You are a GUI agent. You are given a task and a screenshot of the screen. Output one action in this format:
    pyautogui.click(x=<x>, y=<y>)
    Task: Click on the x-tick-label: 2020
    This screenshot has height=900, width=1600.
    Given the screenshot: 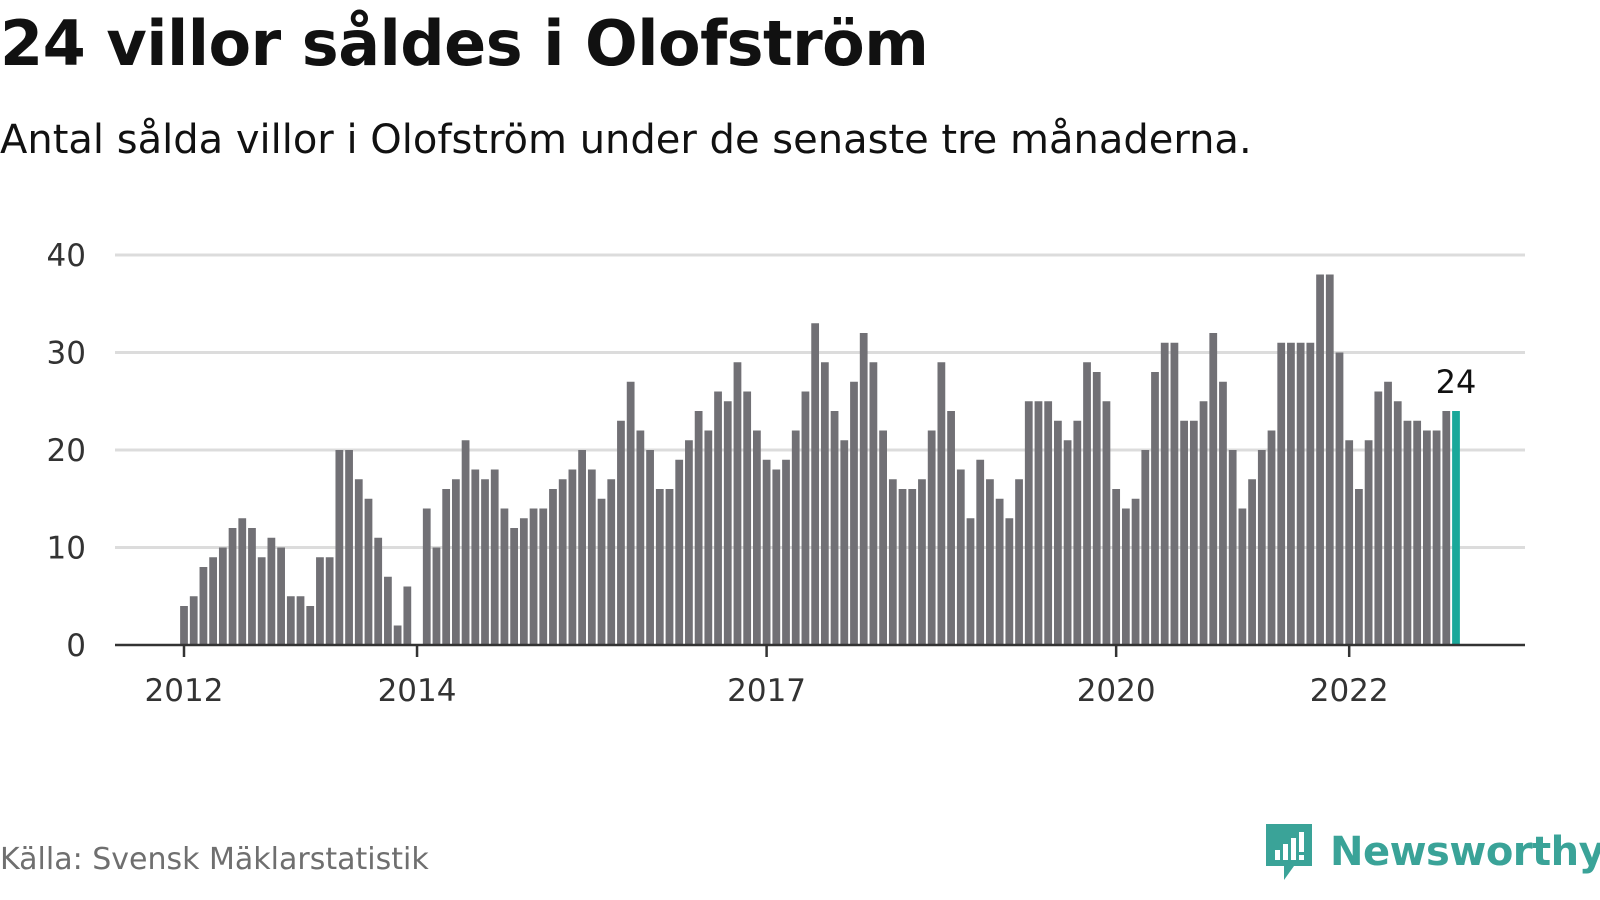 What is the action you would take?
    pyautogui.click(x=1116, y=691)
    